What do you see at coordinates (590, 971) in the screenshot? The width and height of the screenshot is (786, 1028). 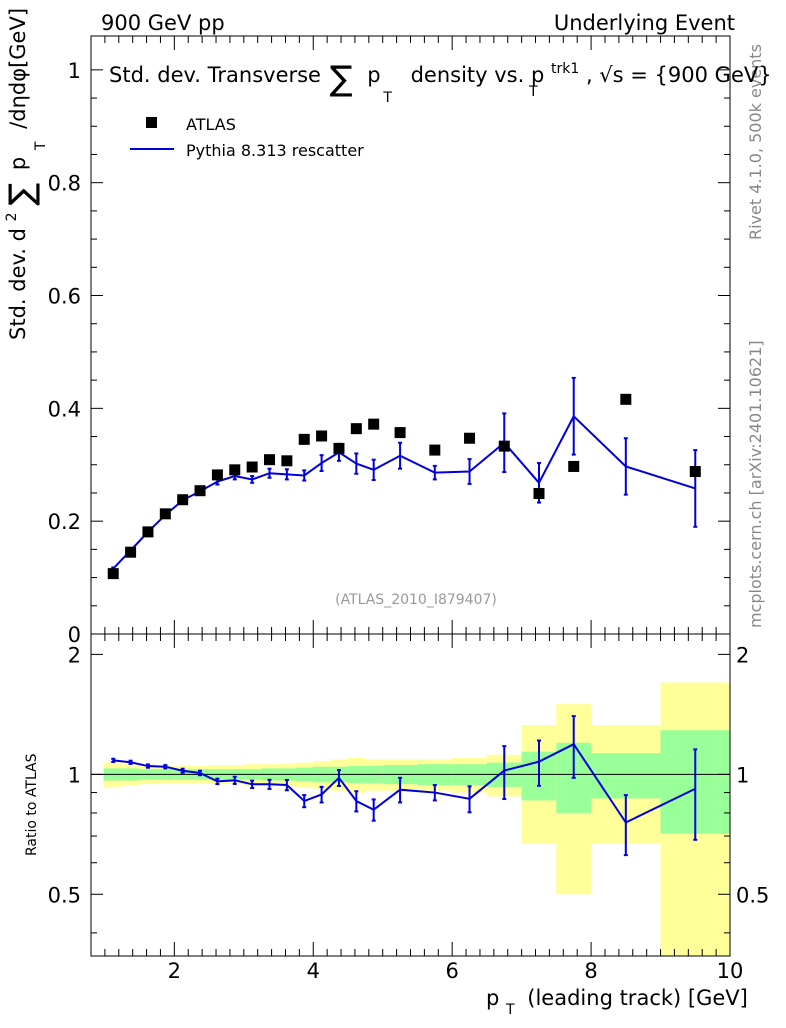 I see `x-tick-label: 8` at bounding box center [590, 971].